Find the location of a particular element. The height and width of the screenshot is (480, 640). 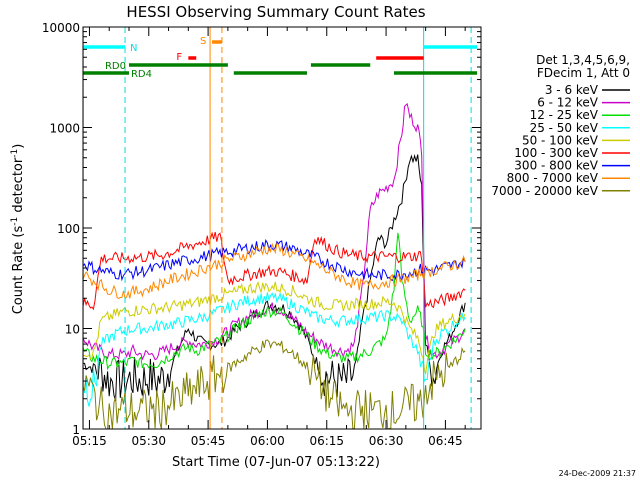

legend-header-line-1: Det 1,3,4,5,6,9, is located at coordinates (583, 60).